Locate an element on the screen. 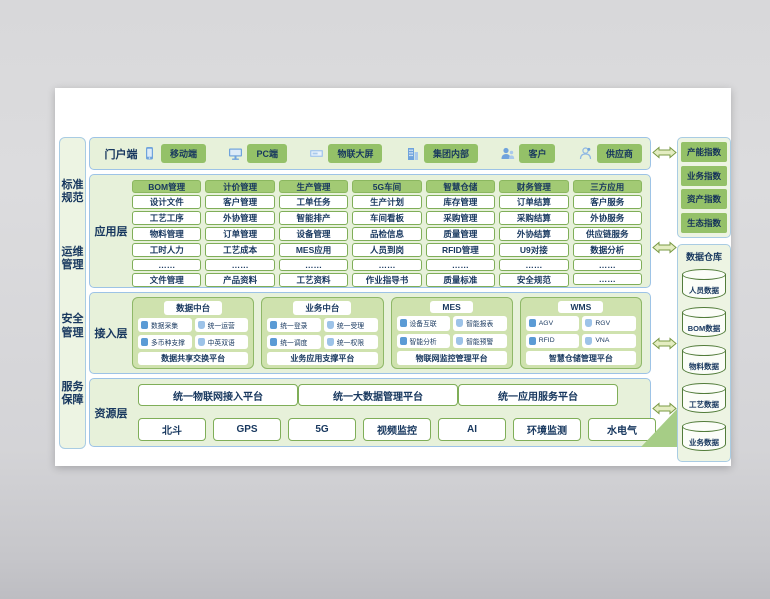 The image size is (770, 599). portal-chip: 物联大屏 is located at coordinates (355, 153).